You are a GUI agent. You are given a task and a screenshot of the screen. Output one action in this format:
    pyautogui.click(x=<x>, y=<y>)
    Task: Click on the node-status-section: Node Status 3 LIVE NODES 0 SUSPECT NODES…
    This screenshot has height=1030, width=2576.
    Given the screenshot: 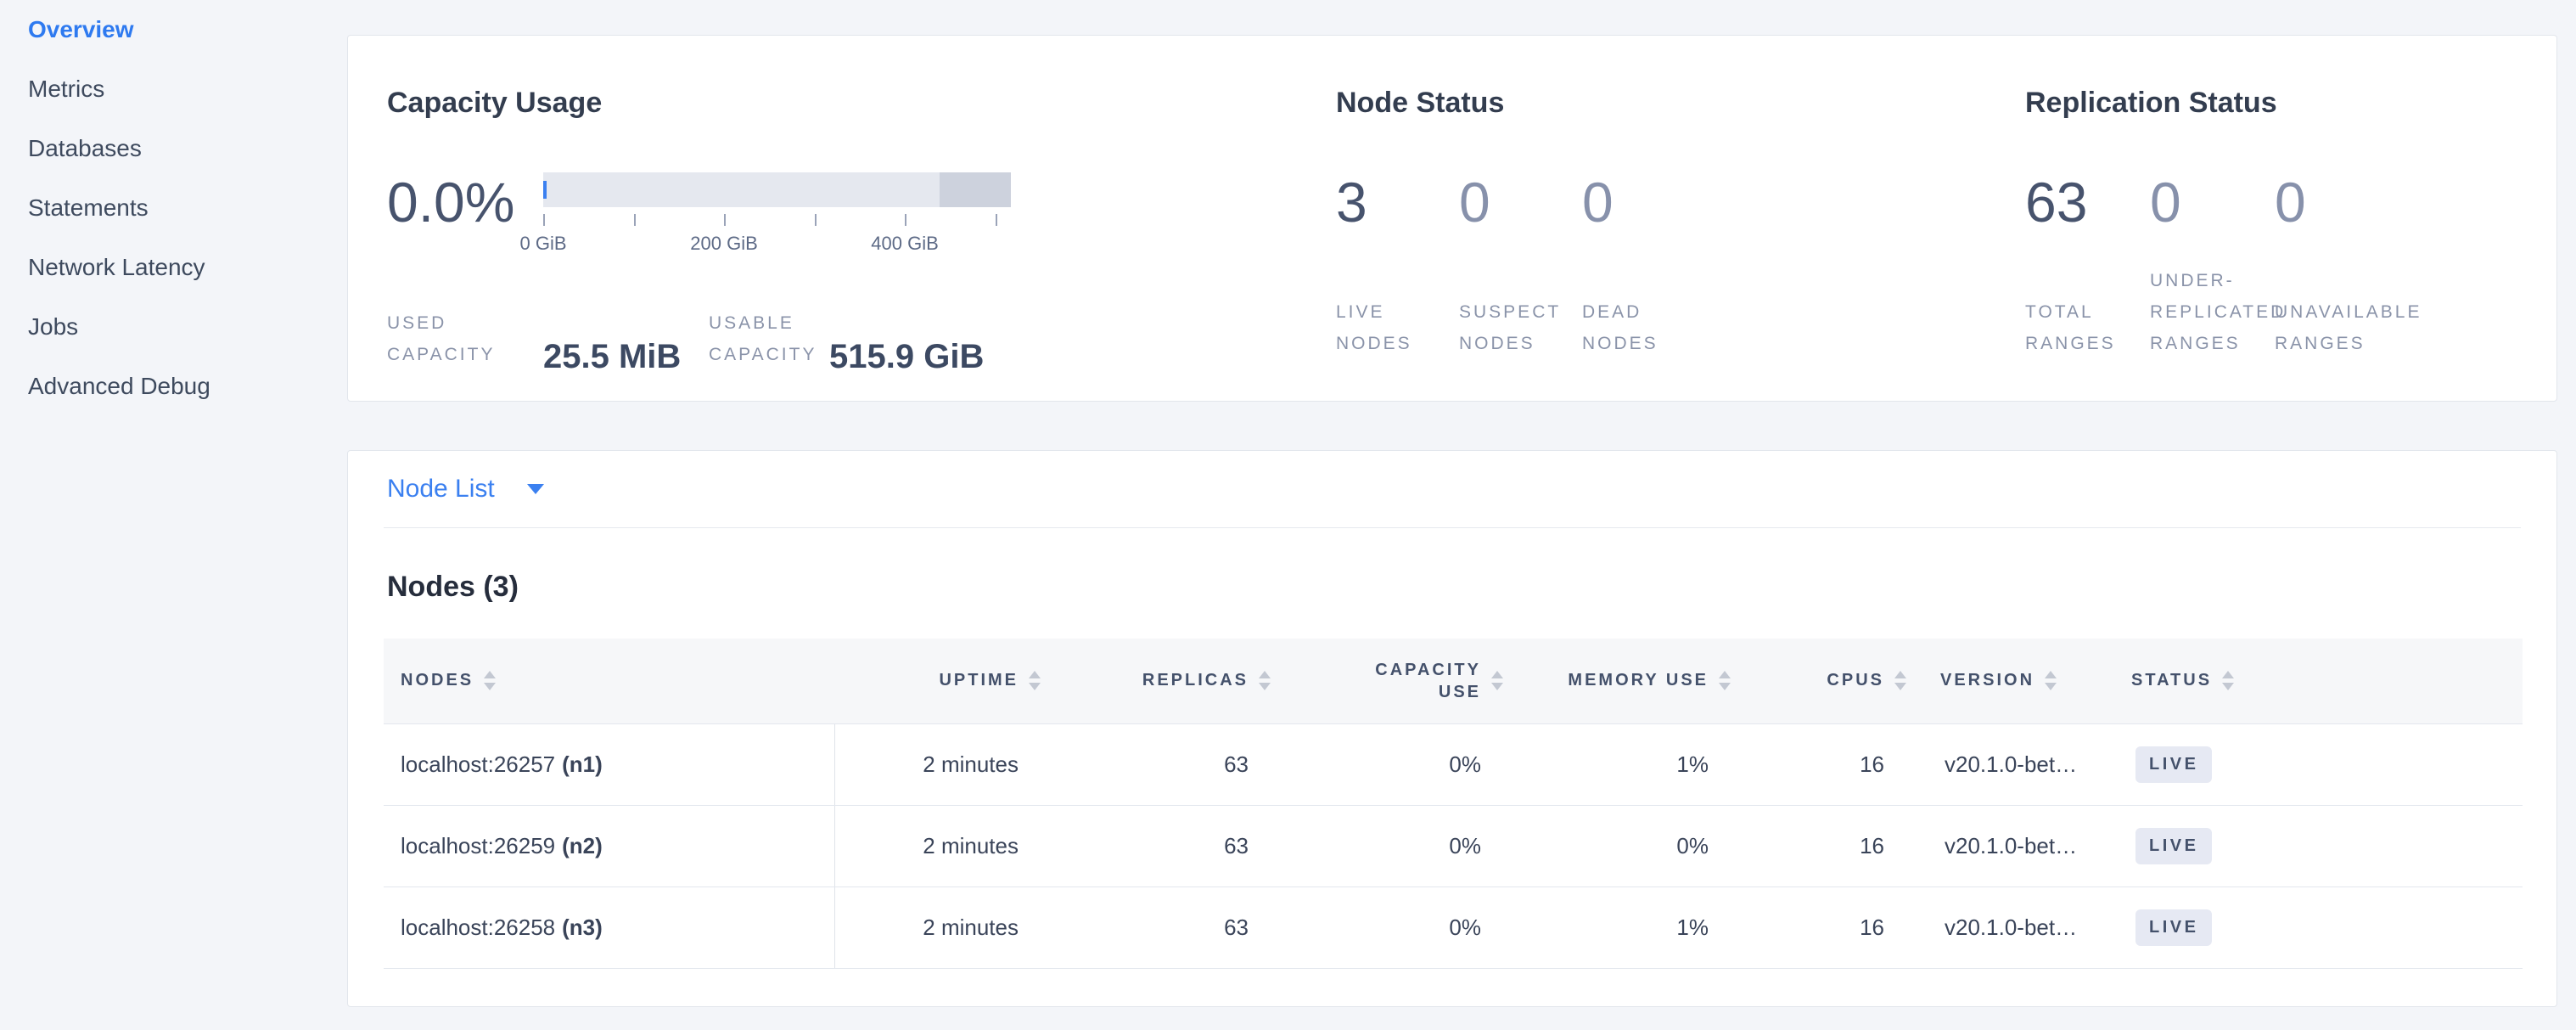 What is the action you would take?
    pyautogui.click(x=1641, y=219)
    